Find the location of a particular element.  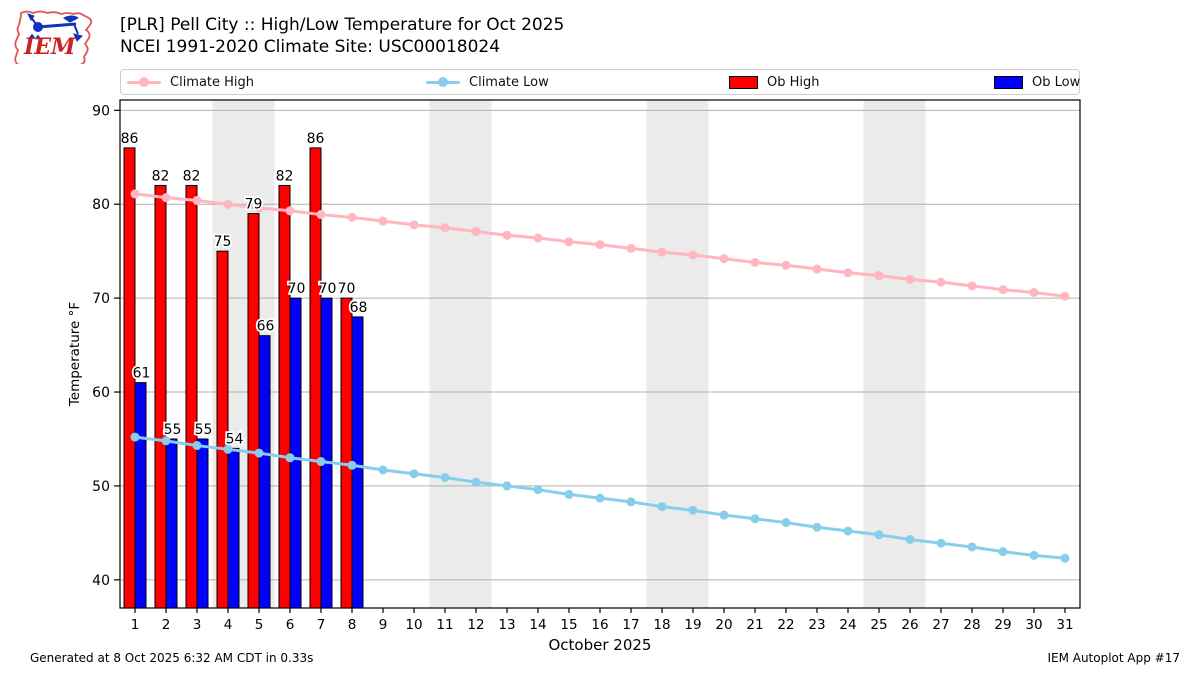

legend-label: Ob High is located at coordinates (793, 82).